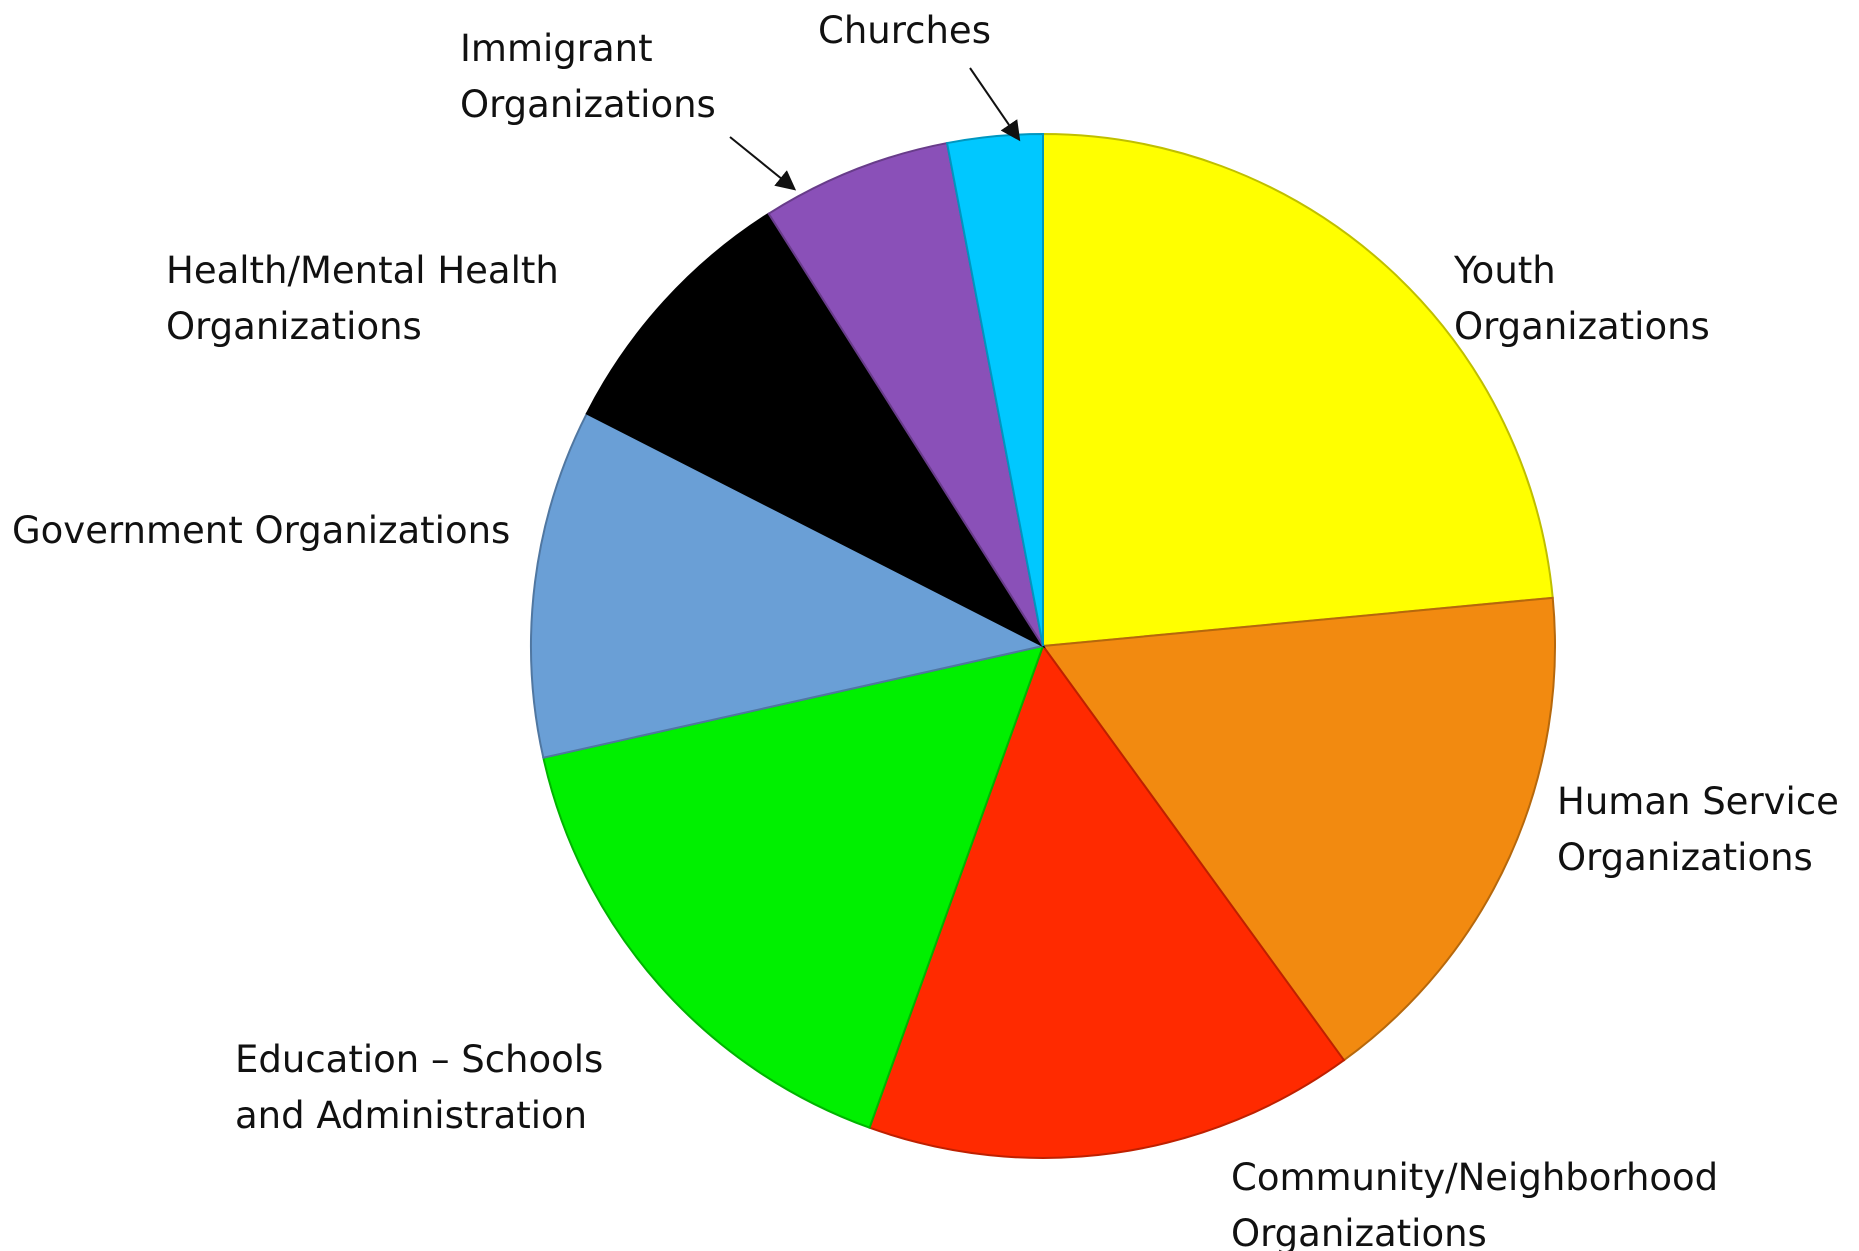 This screenshot has height=1251, width=1859. What do you see at coordinates (1474, 1177) in the screenshot?
I see `slice-label-line: Community/Neighborhood` at bounding box center [1474, 1177].